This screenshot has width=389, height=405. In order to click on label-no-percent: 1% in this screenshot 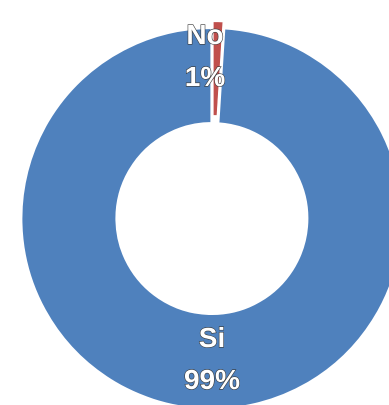, I will do `click(205, 76)`.